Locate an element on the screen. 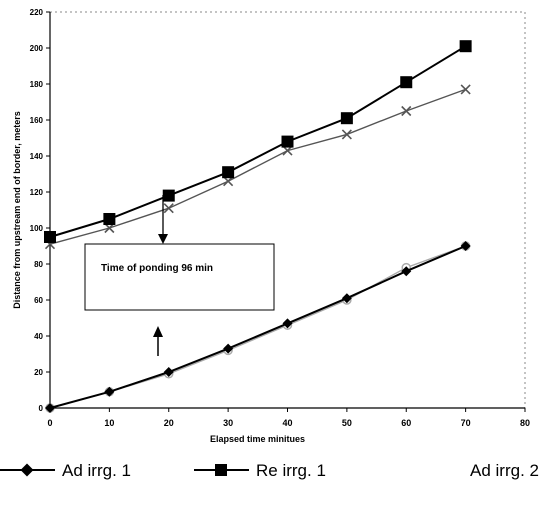  y-tick-label: 180 is located at coordinates (37, 84).